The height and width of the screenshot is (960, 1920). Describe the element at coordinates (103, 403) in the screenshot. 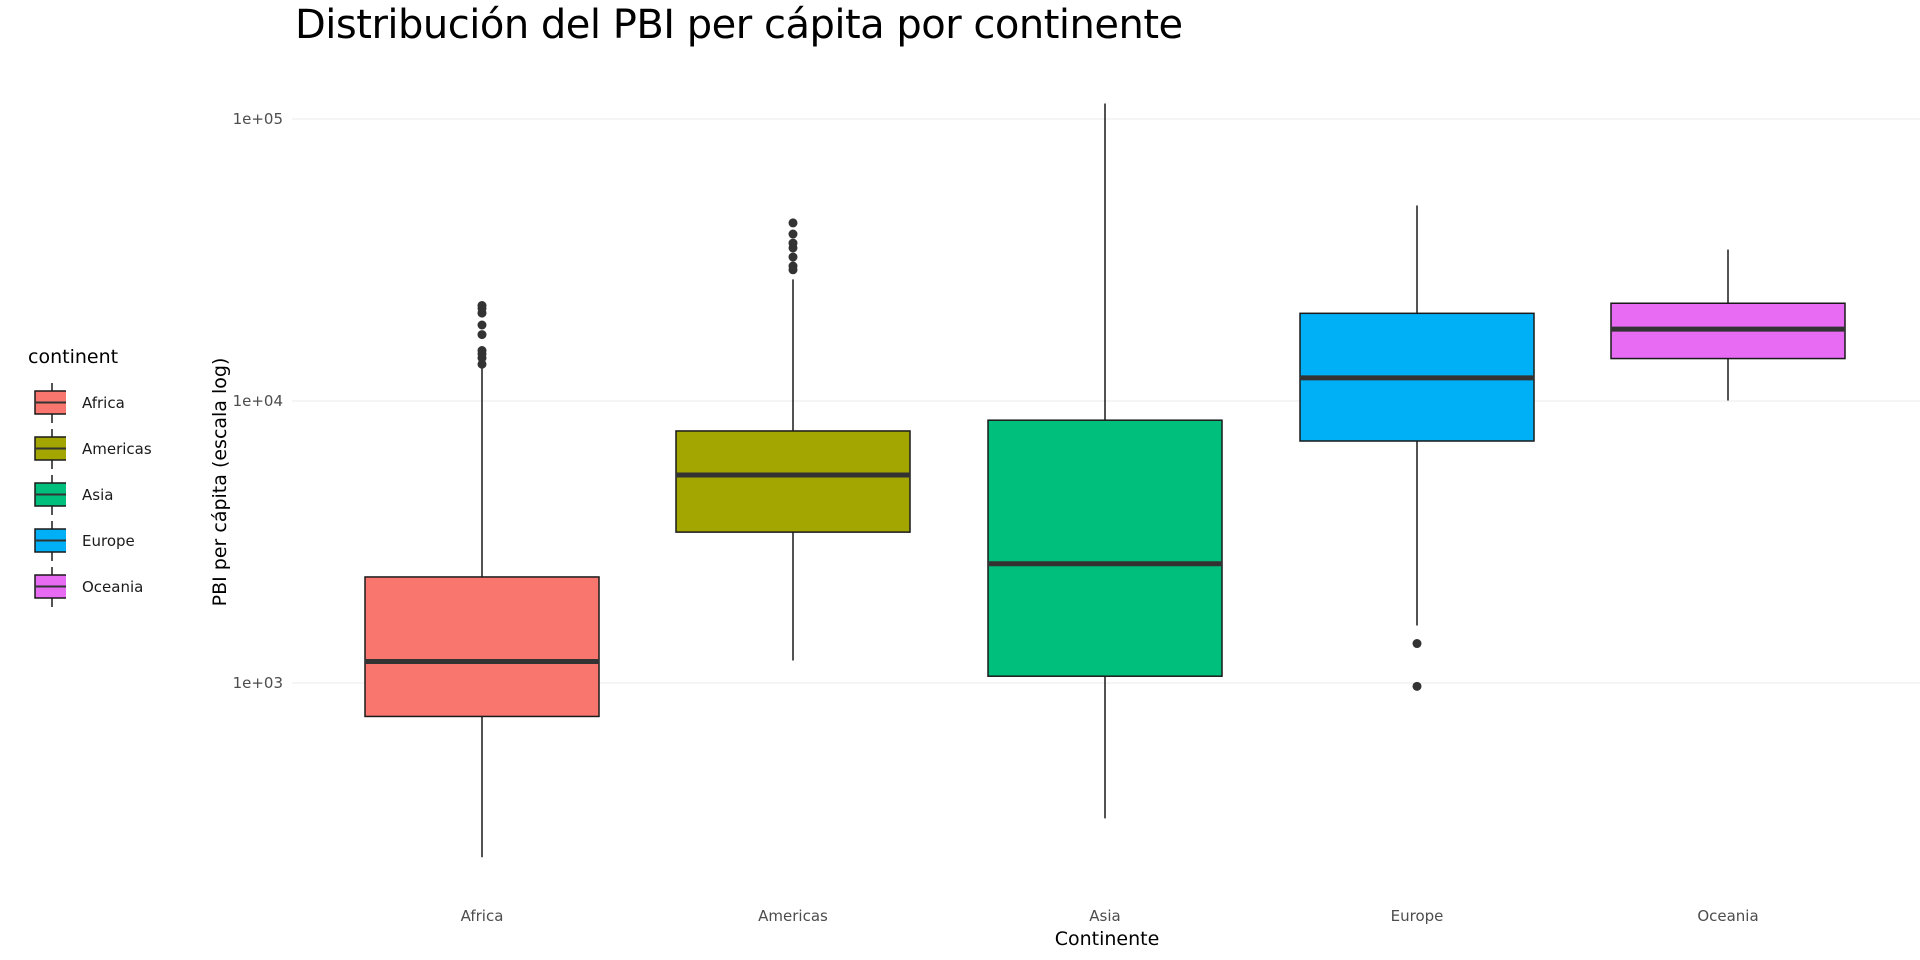

I see `legend-label: Africa` at that location.